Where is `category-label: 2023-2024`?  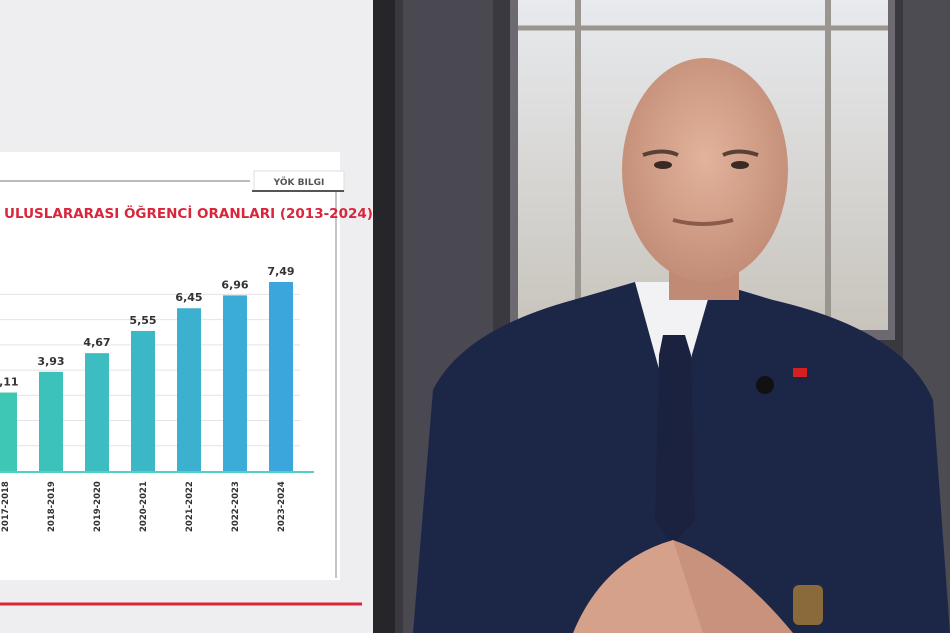
category-label: 2023-2024 is located at coordinates (282, 506).